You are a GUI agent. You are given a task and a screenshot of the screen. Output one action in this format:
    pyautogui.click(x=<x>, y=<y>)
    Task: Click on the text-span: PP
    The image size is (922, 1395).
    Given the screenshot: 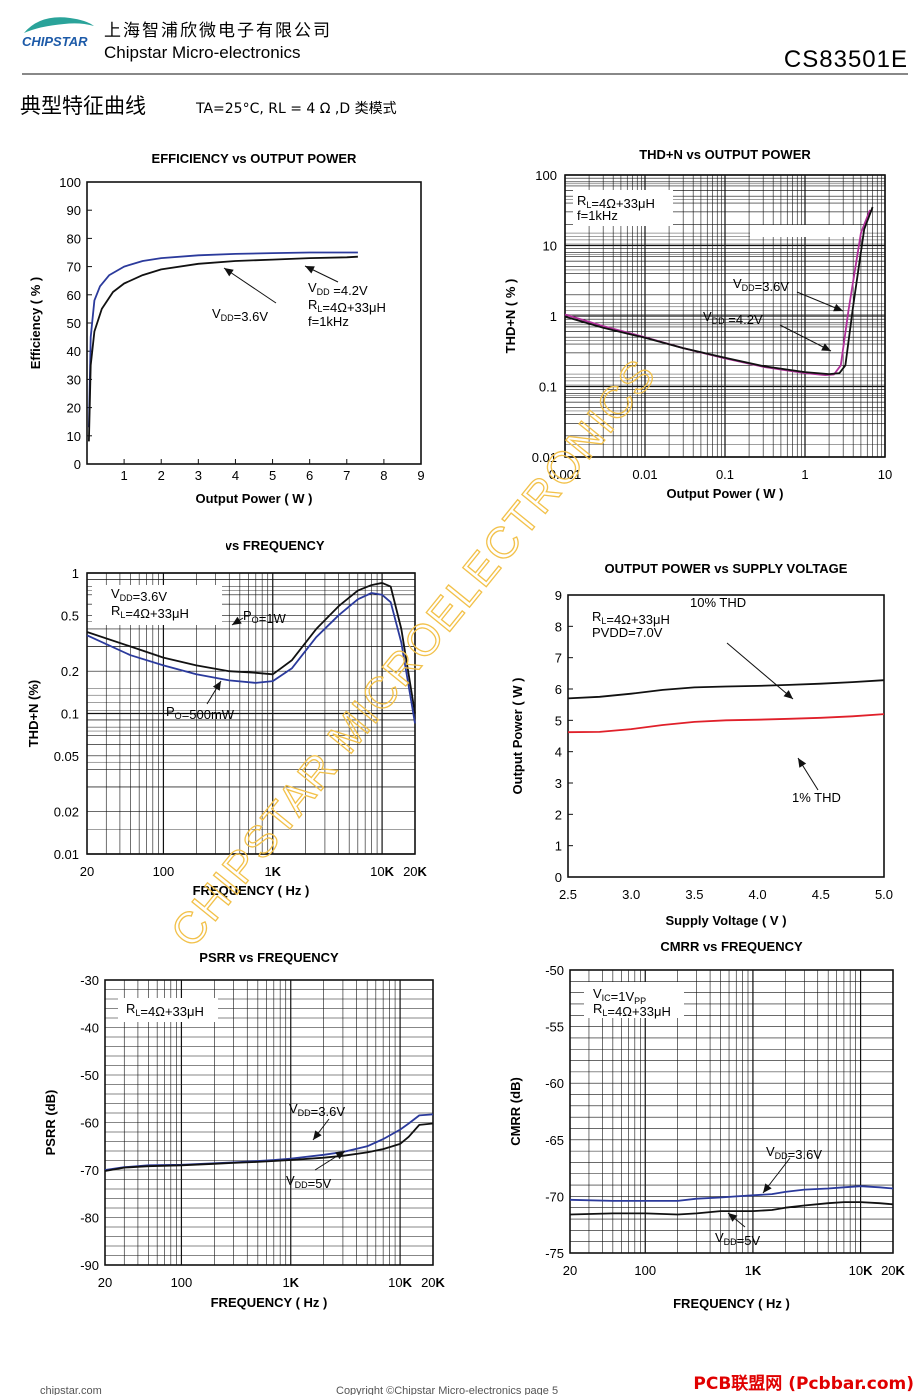 What is the action you would take?
    pyautogui.click(x=640, y=1001)
    